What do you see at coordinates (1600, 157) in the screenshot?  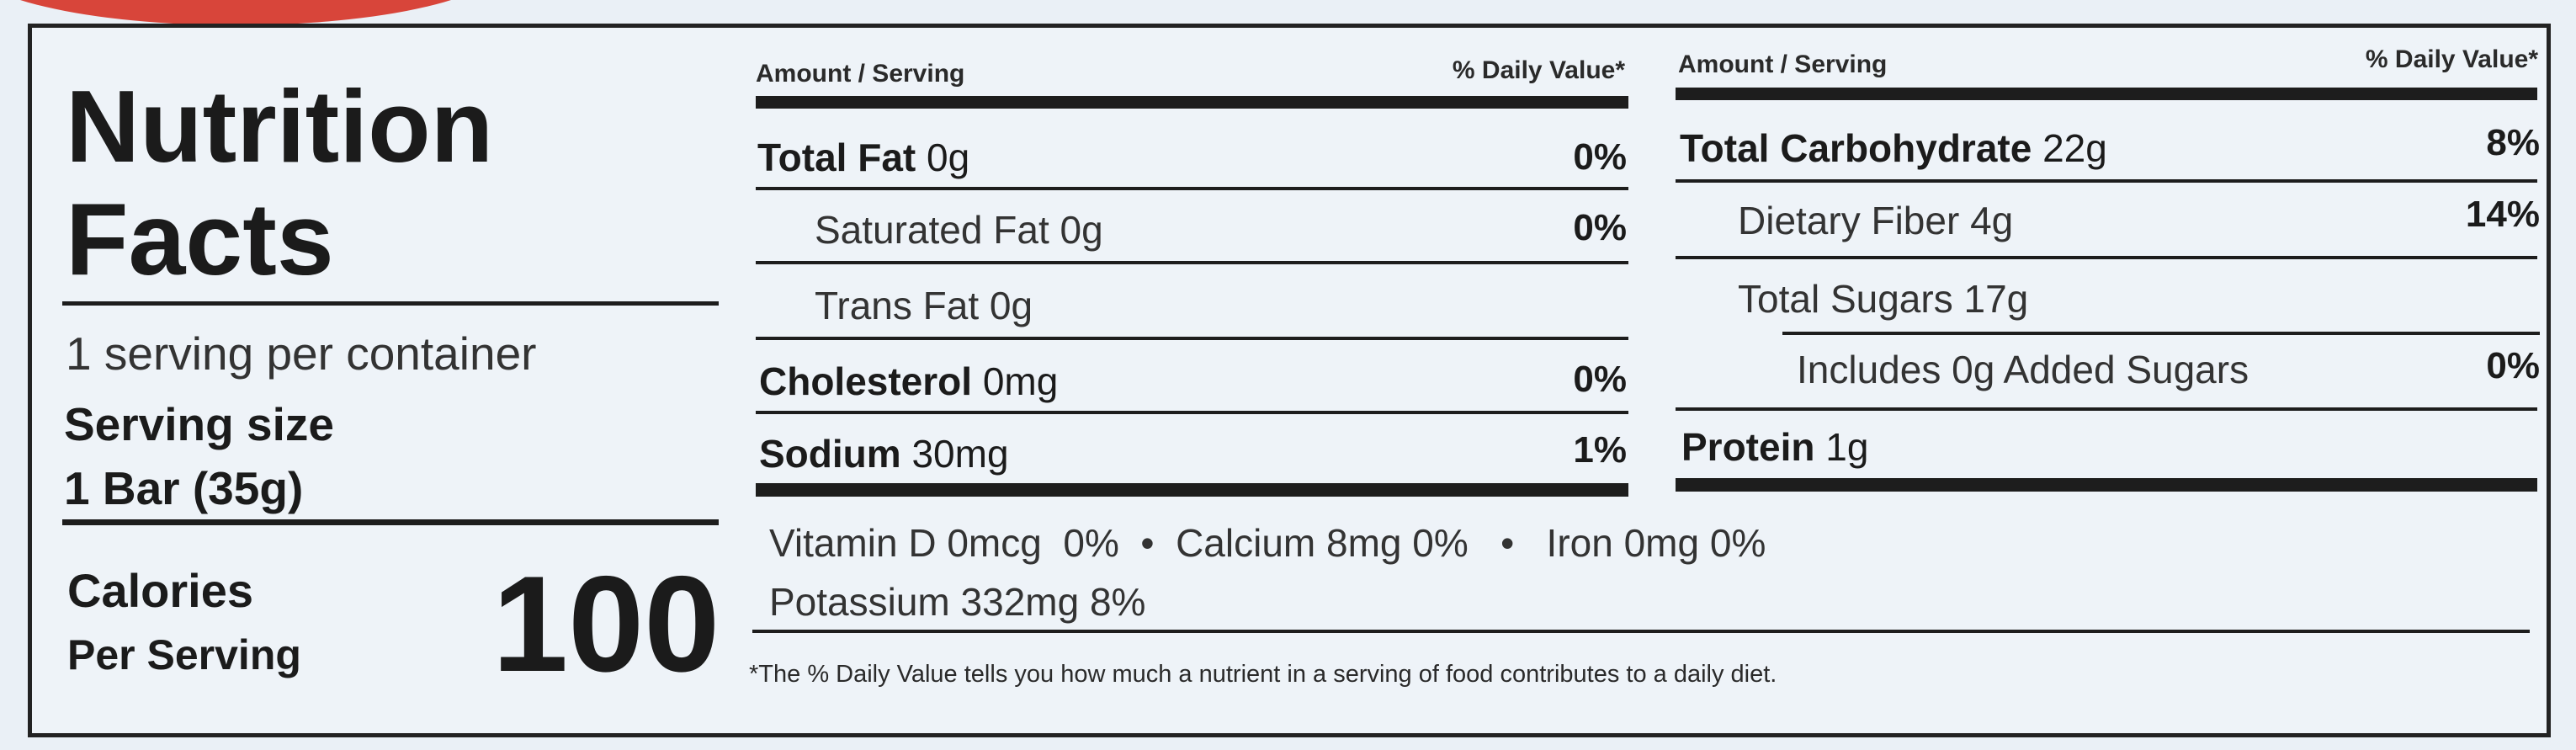 I see `dv-total-fat: 0%` at bounding box center [1600, 157].